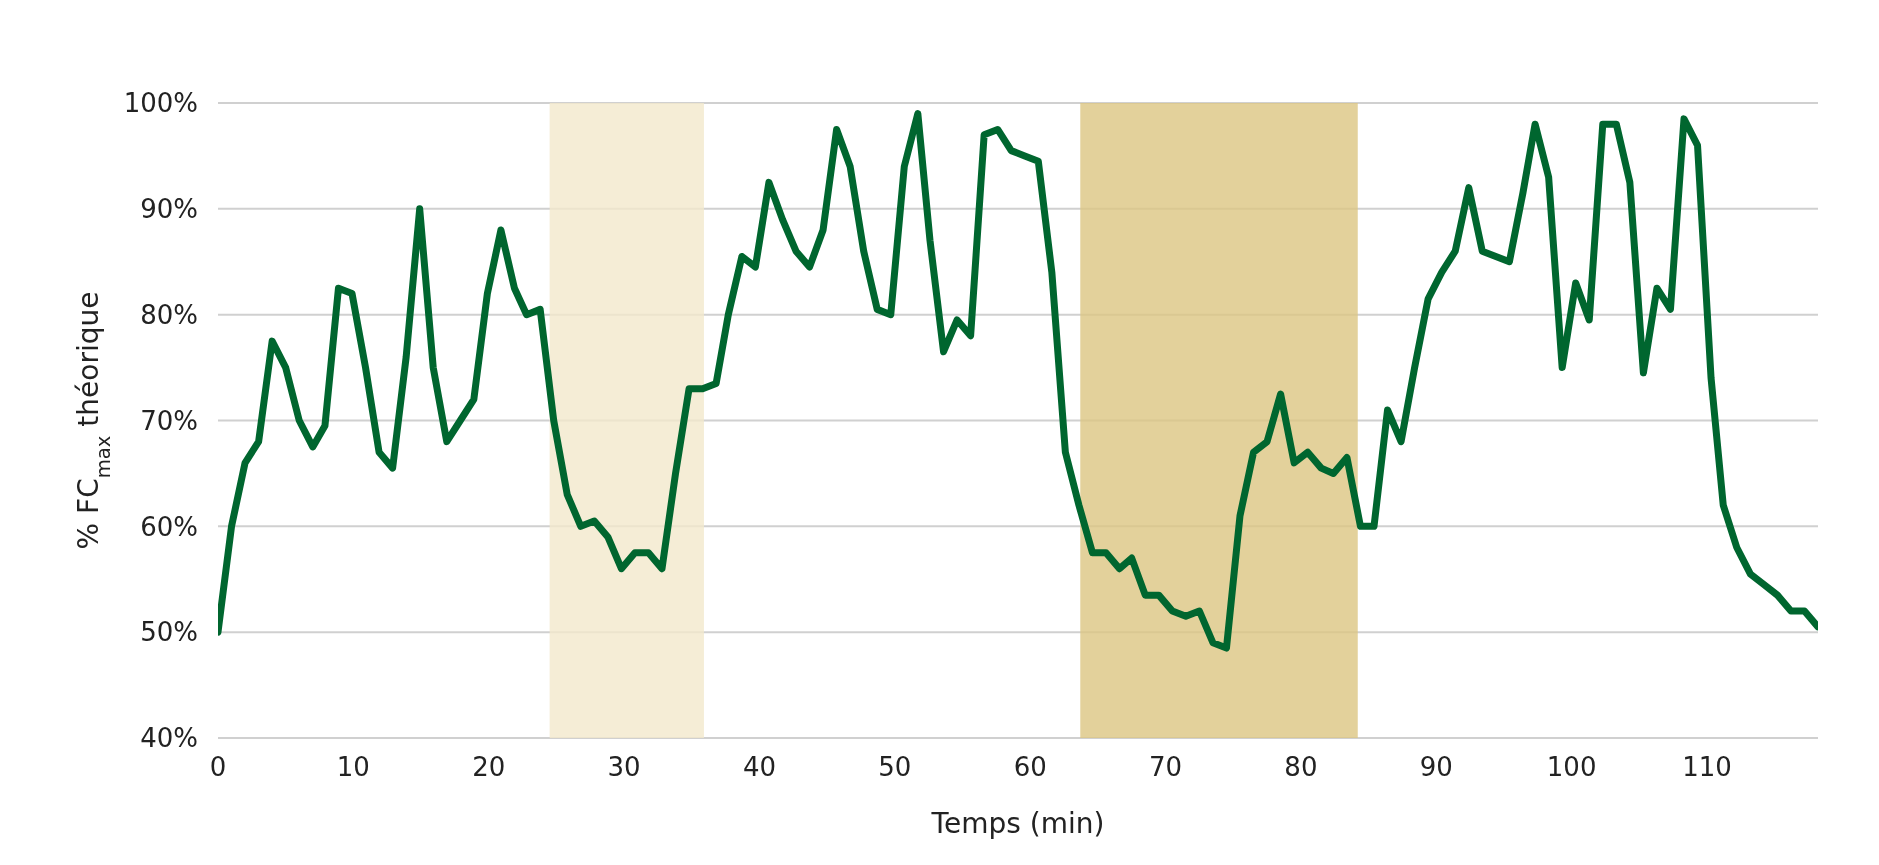  What do you see at coordinates (1166, 767) in the screenshot?
I see `x-tick-label: 70` at bounding box center [1166, 767].